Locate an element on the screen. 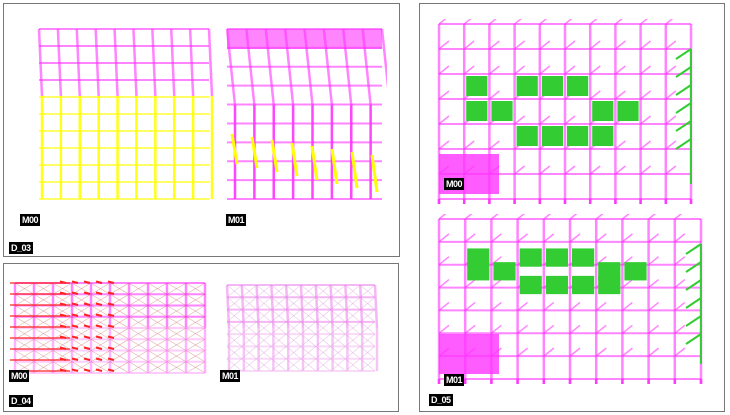  panel-label: D_04 is located at coordinates (21, 401).